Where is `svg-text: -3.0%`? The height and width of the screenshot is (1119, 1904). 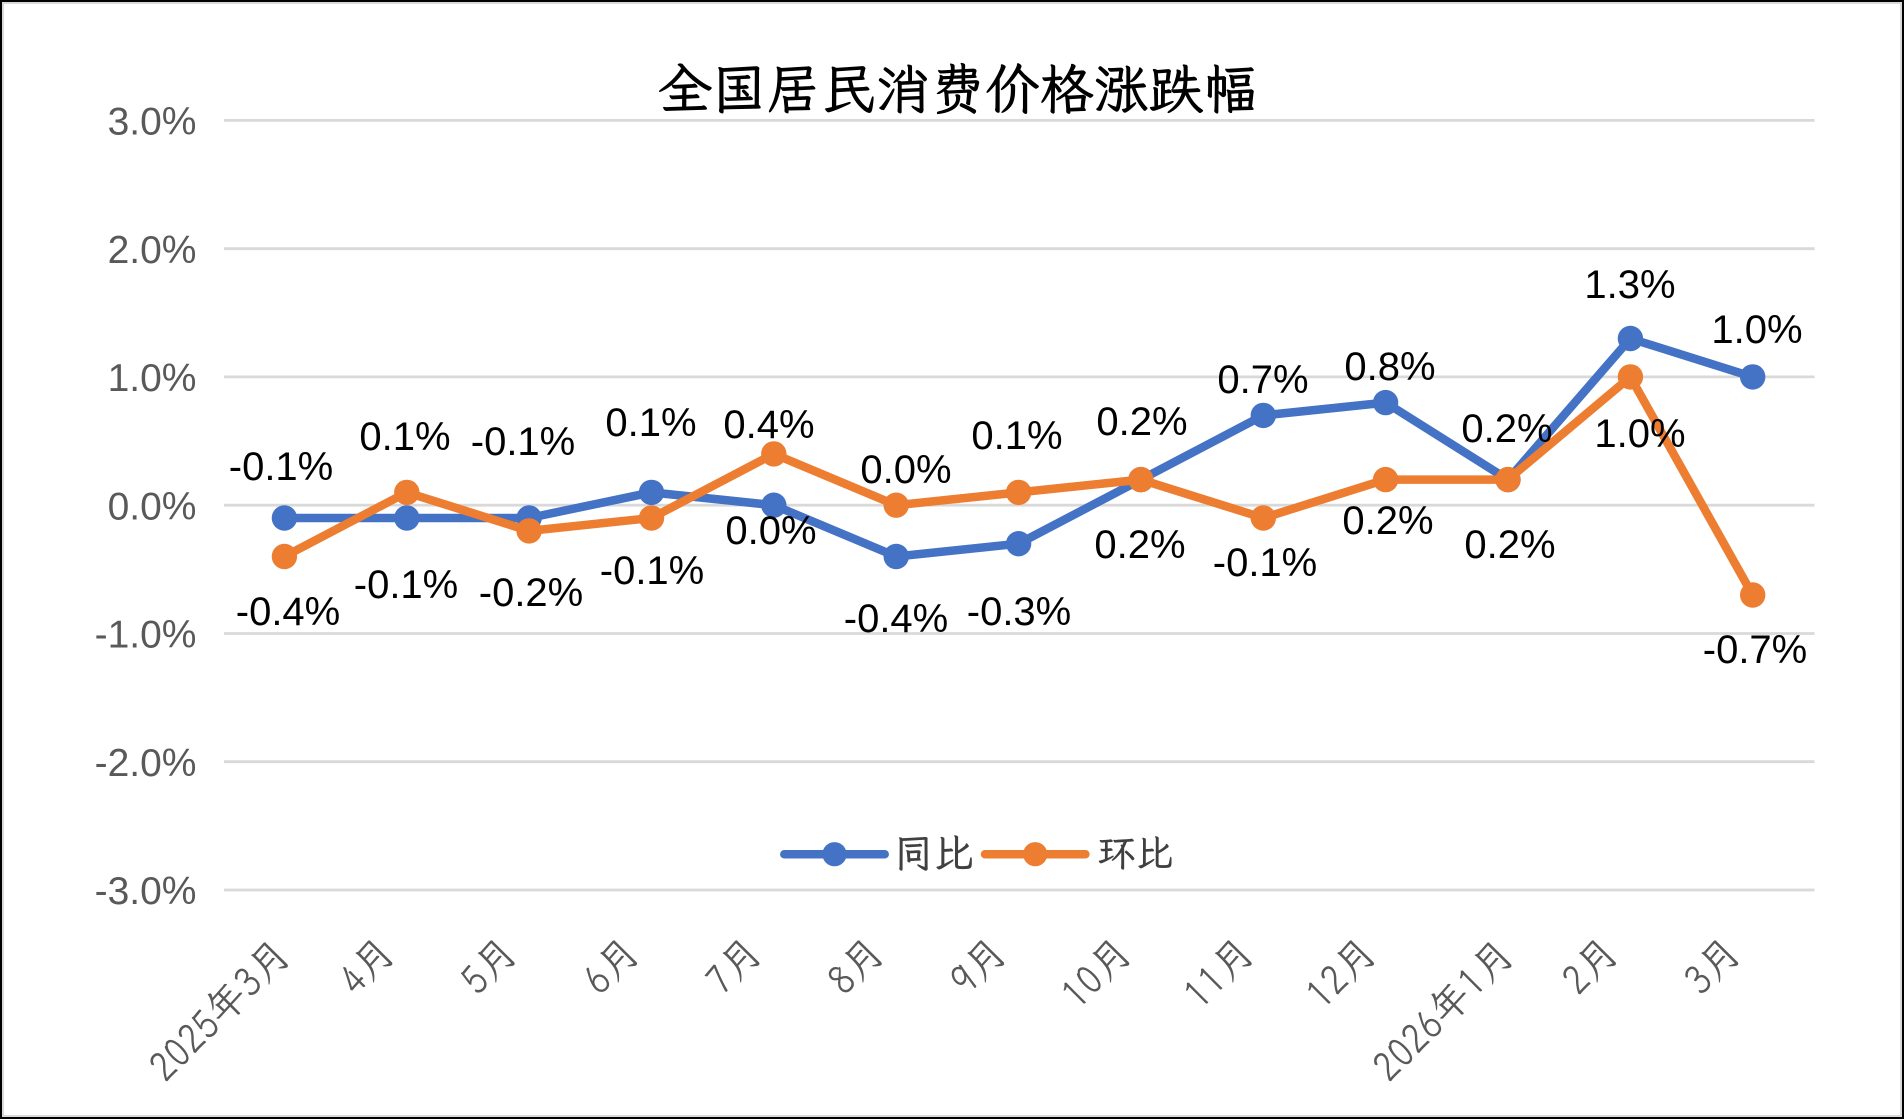
svg-text: -3.0% is located at coordinates (146, 891).